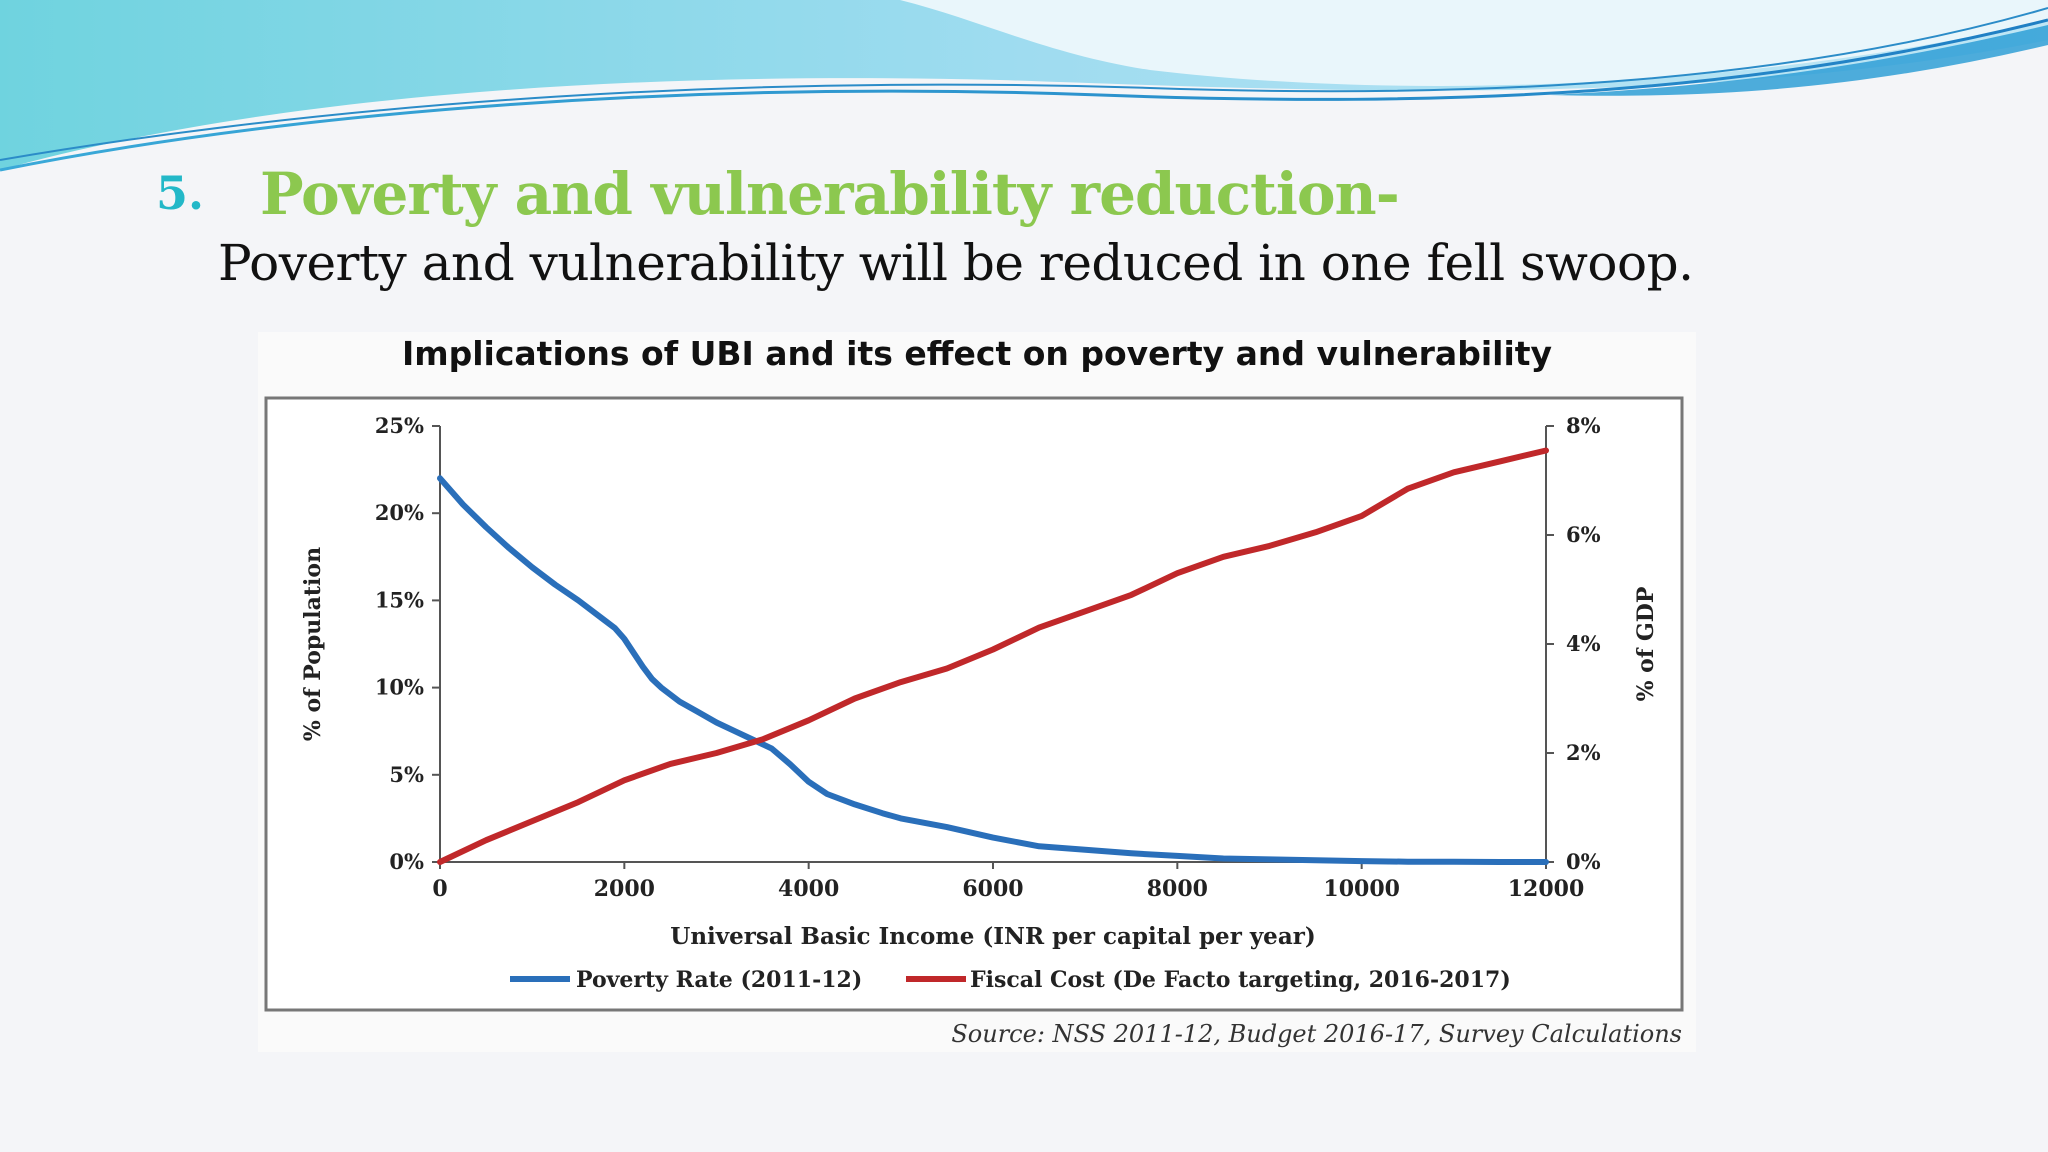 This screenshot has height=1152, width=2048. What do you see at coordinates (439, 889) in the screenshot?
I see `x-tick-label: 0` at bounding box center [439, 889].